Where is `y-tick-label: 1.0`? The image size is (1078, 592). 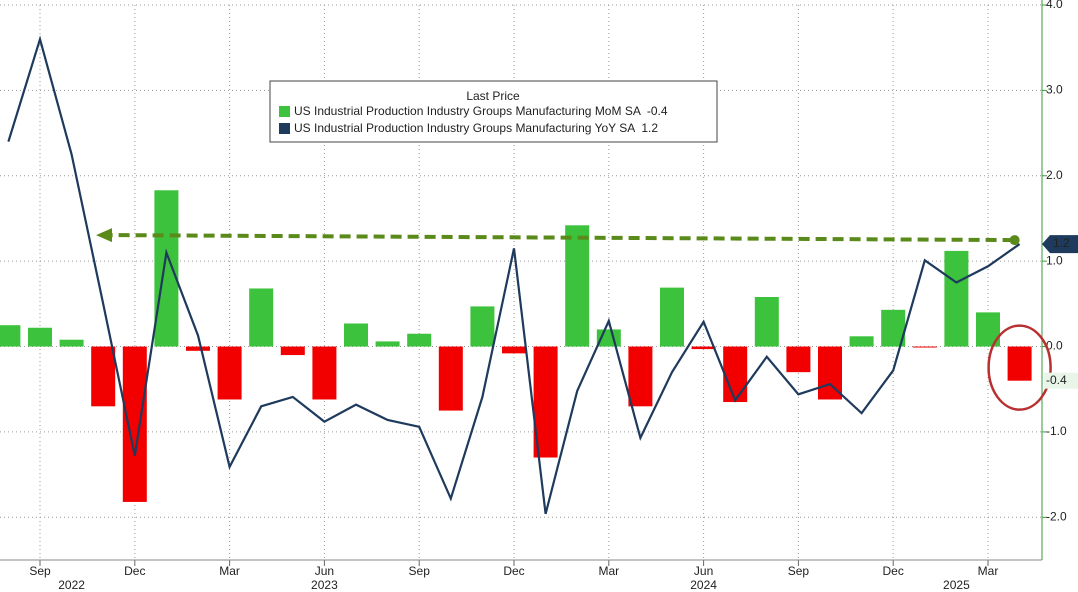
y-tick-label: 1.0 is located at coordinates (1054, 260).